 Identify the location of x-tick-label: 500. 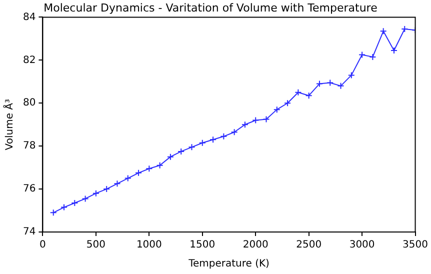
(96, 245).